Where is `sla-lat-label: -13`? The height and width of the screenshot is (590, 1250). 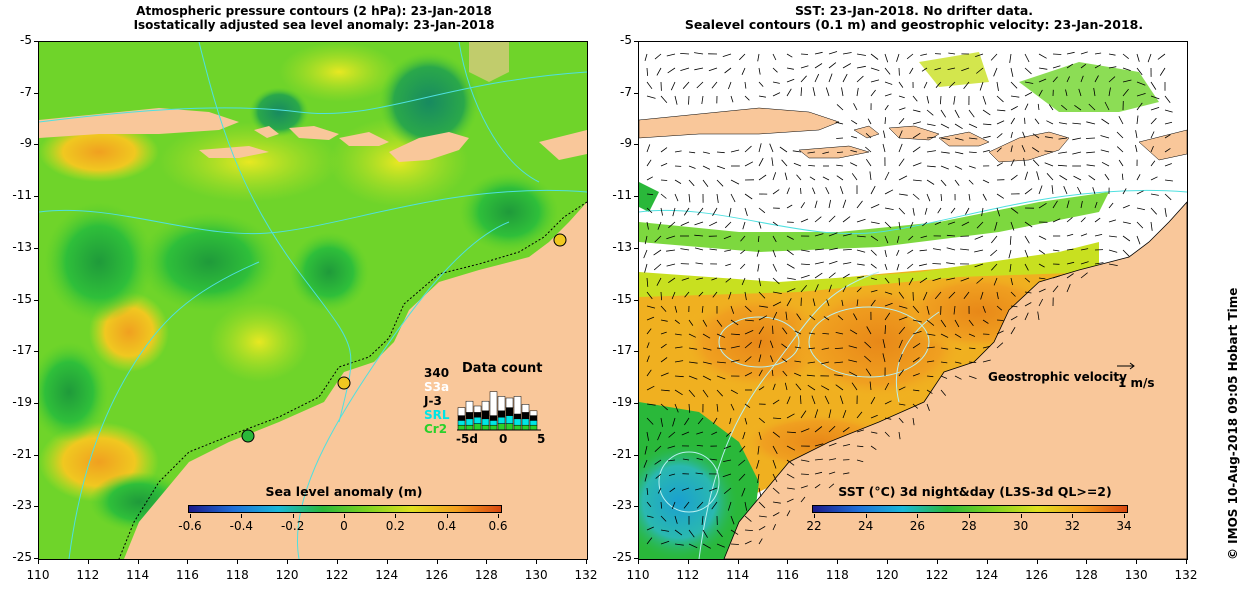 sla-lat-label: -13 is located at coordinates (22, 246).